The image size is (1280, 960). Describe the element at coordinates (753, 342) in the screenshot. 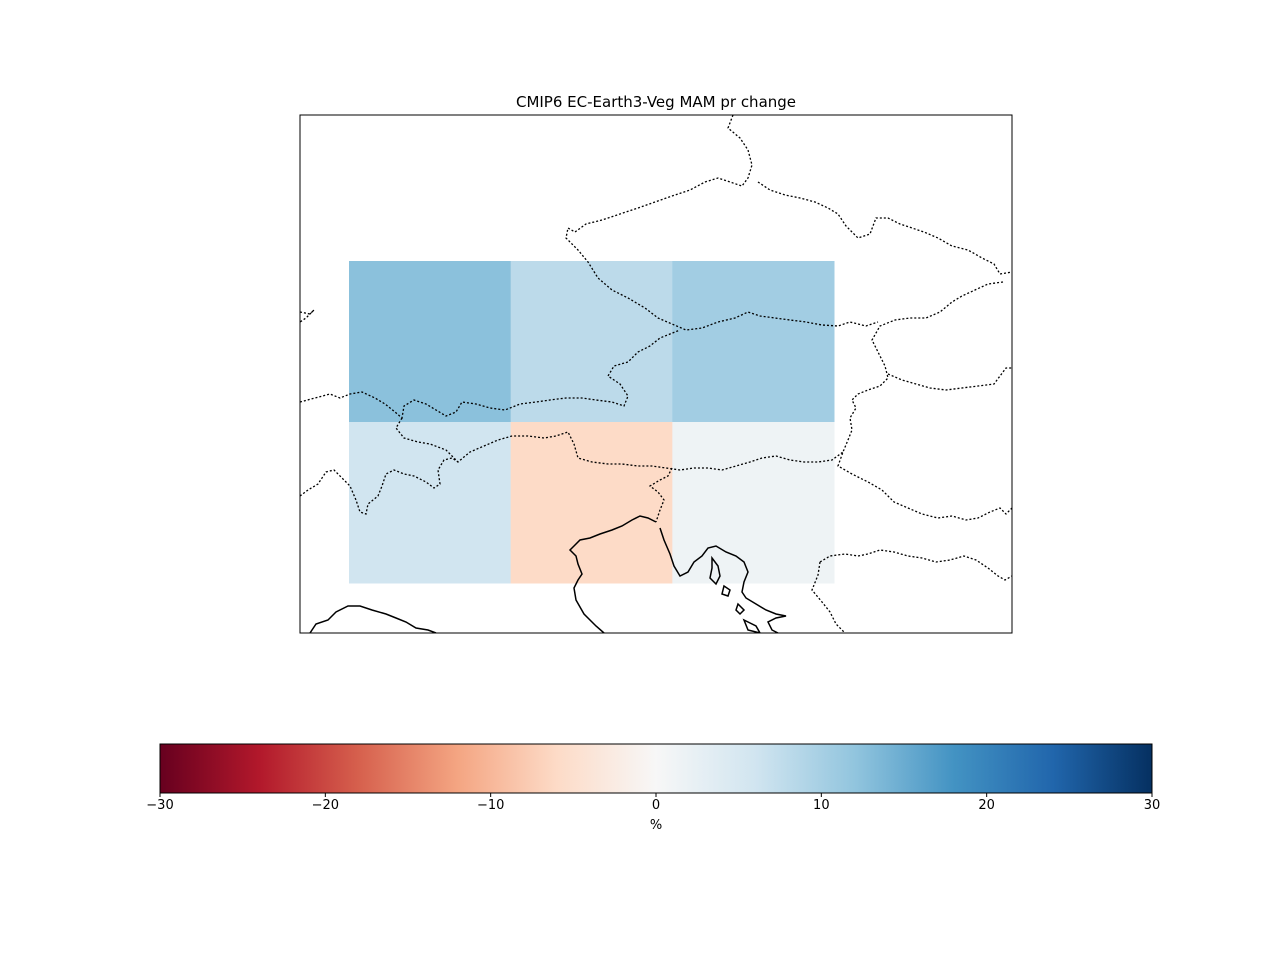

I see `grid-cell-r0-c2` at that location.